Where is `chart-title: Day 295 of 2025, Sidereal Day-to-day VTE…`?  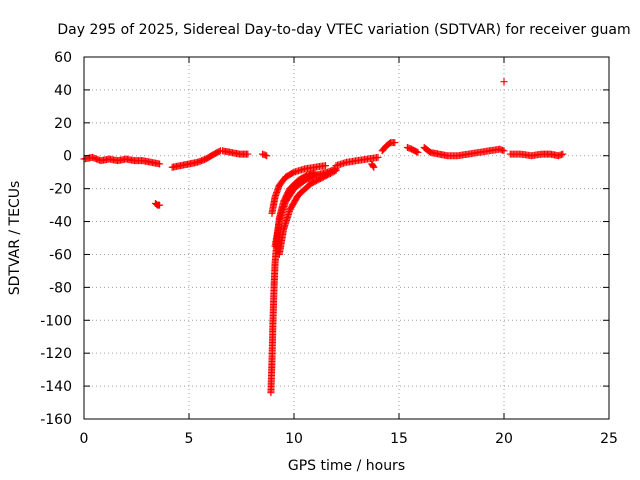 chart-title: Day 295 of 2025, Sidereal Day-to-day VTE… is located at coordinates (343, 30).